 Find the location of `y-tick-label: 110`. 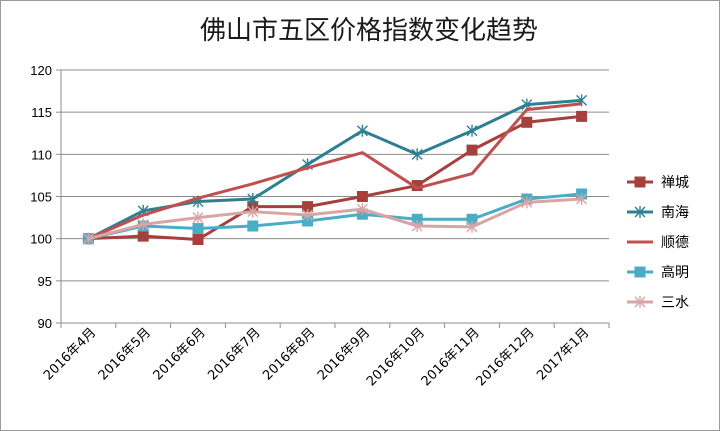

y-tick-label: 110 is located at coordinates (41, 154).